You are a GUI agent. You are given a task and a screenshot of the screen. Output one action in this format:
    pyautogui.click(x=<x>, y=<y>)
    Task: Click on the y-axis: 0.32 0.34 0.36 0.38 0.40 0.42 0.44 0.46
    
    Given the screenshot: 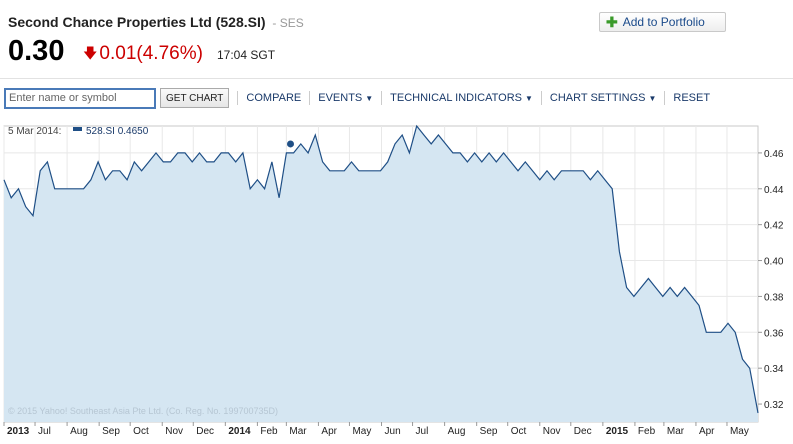 What is the action you would take?
    pyautogui.click(x=771, y=280)
    